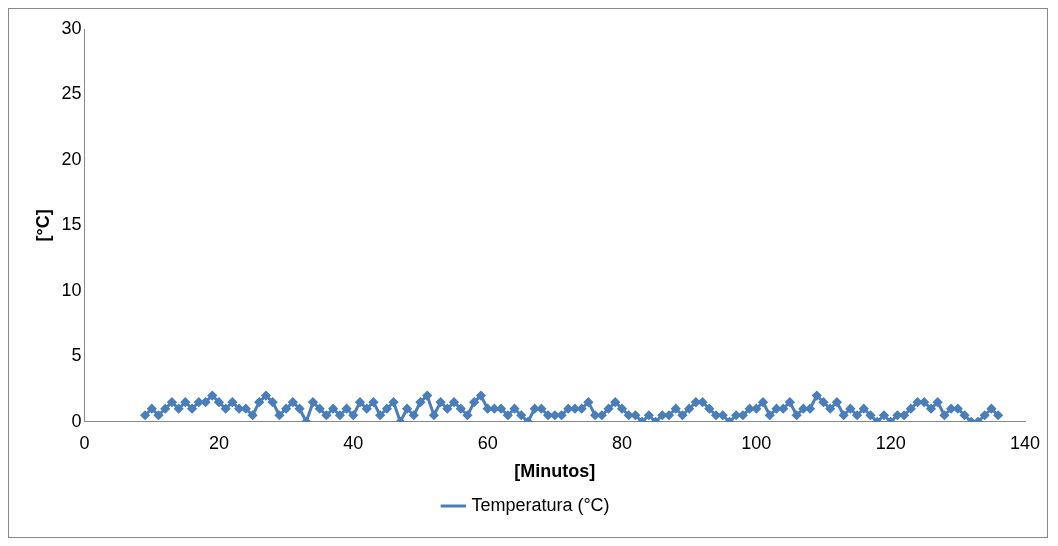 The image size is (1058, 546). Describe the element at coordinates (555, 471) in the screenshot. I see `x-axis-title: [Minutos]` at that location.